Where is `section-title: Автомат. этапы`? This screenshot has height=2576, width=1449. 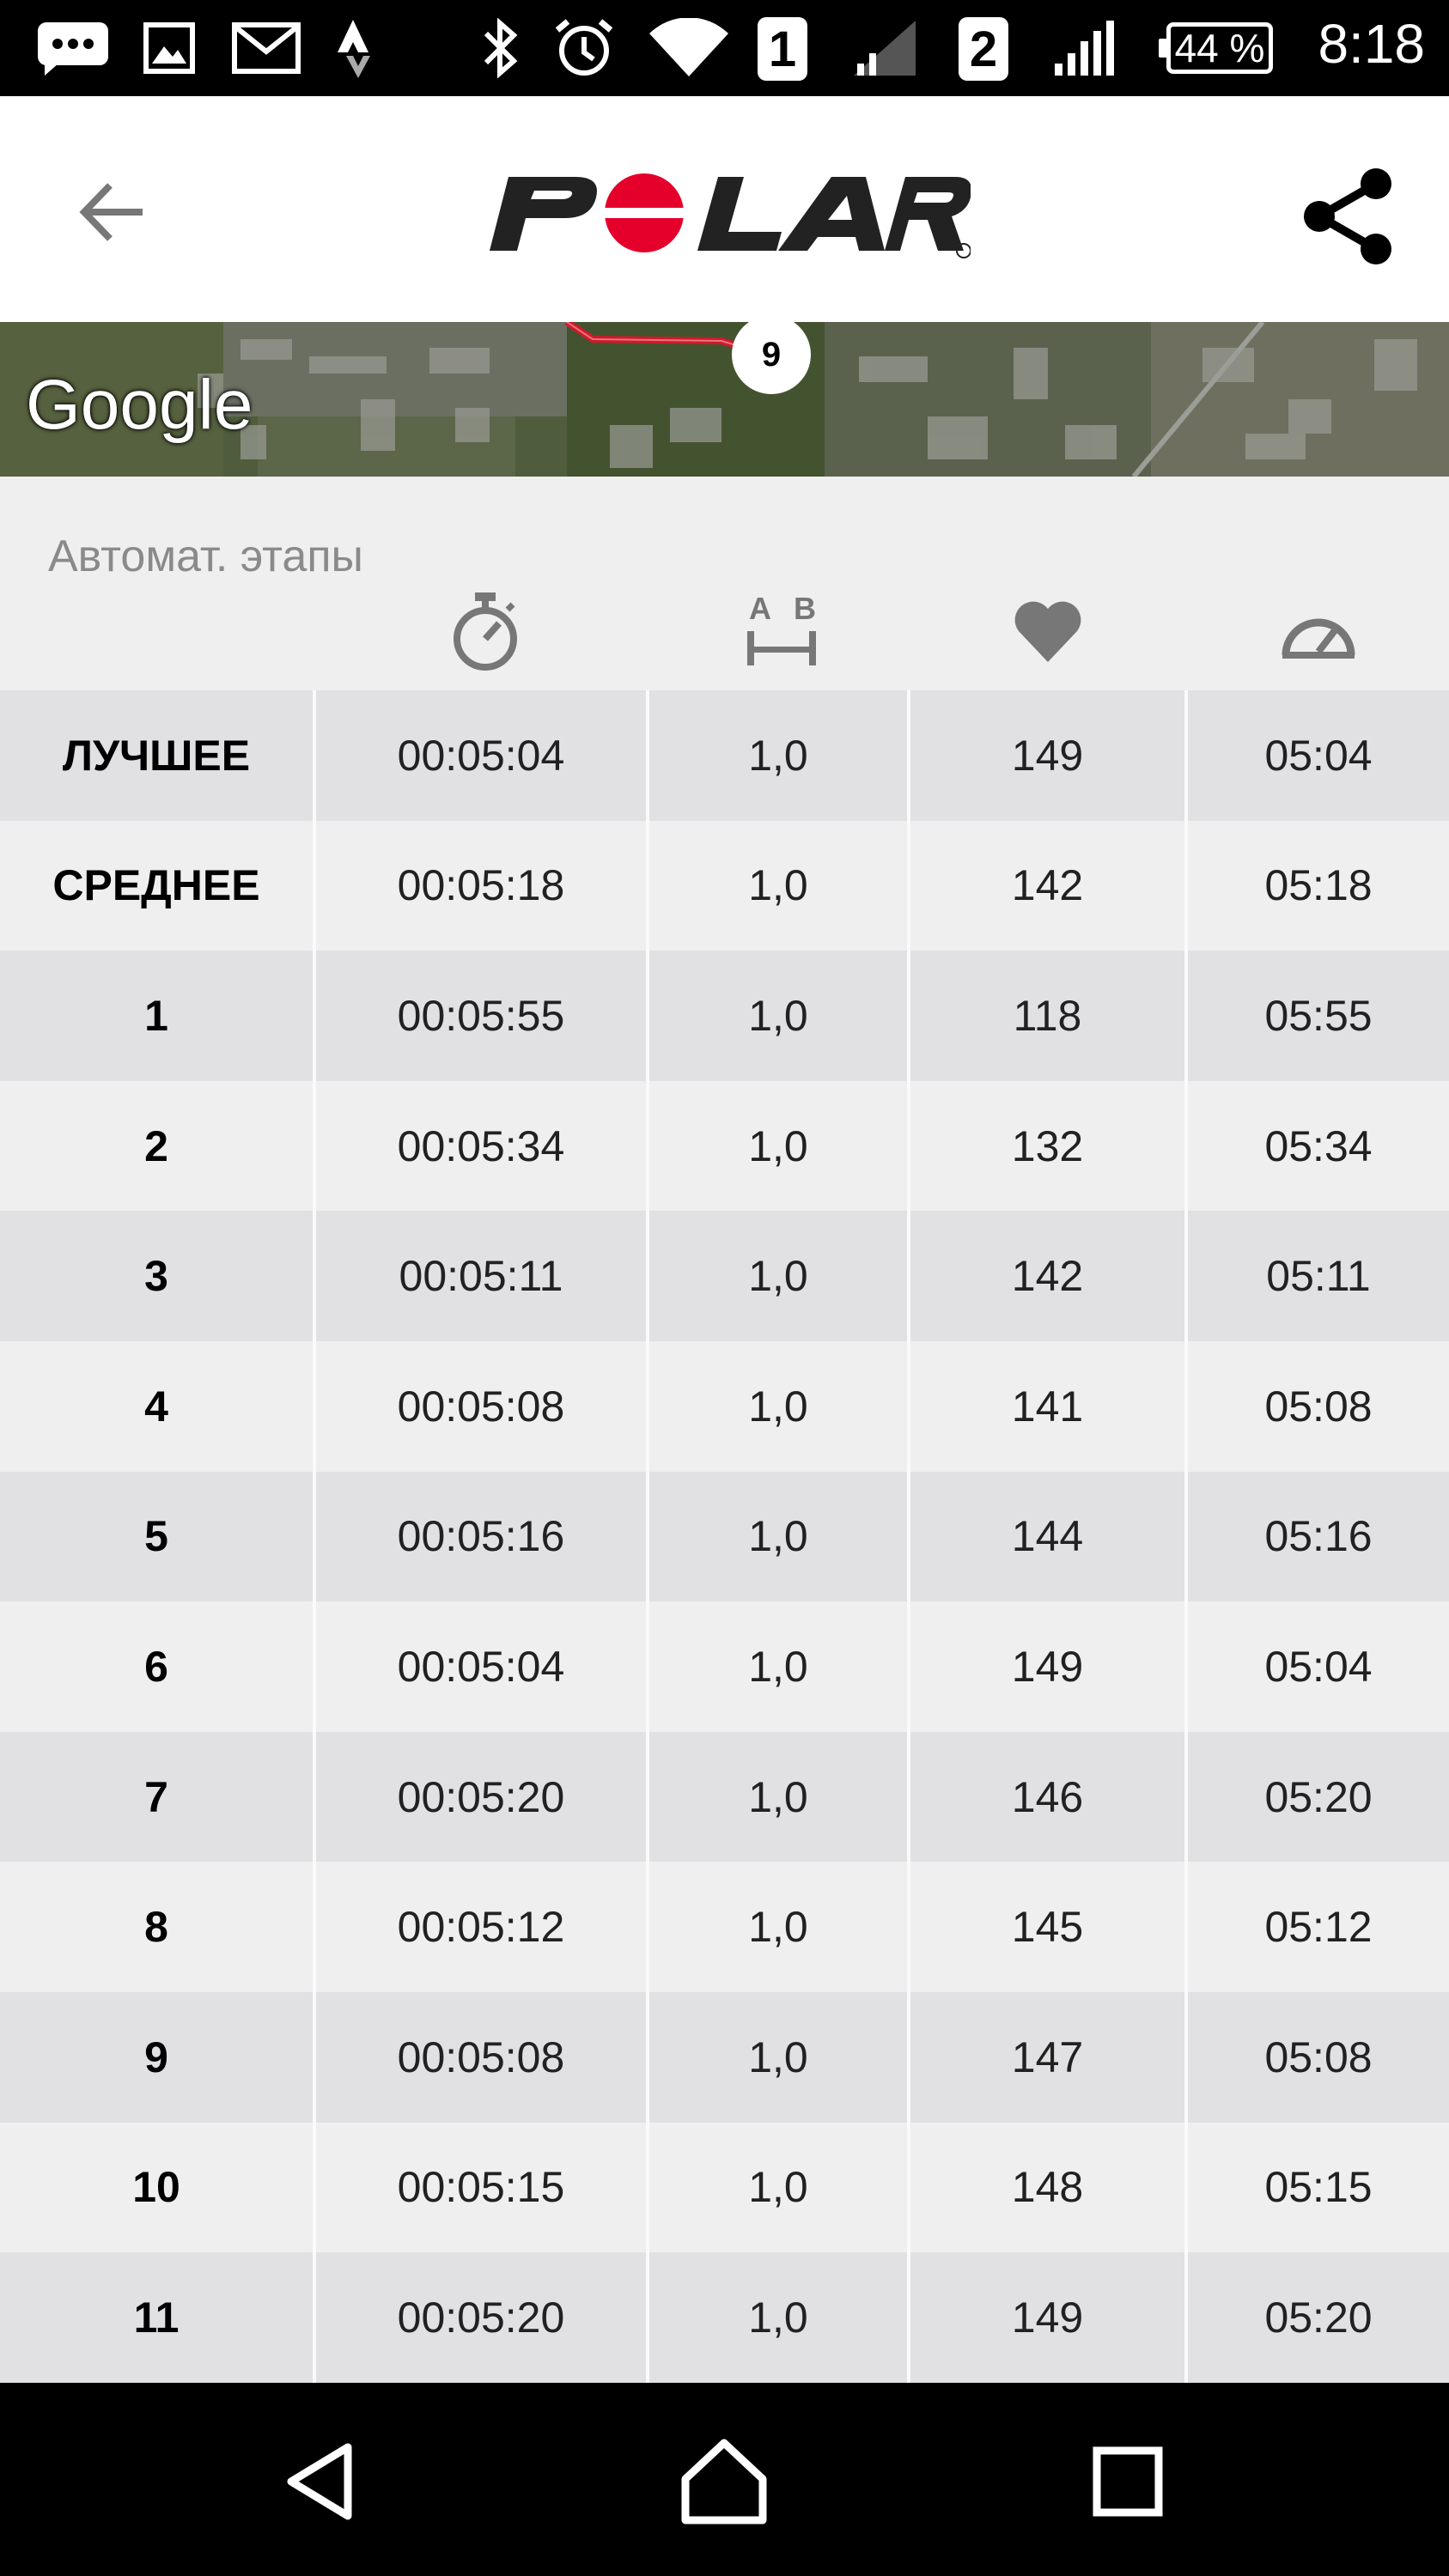
section-title: Автомат. этапы is located at coordinates (205, 556).